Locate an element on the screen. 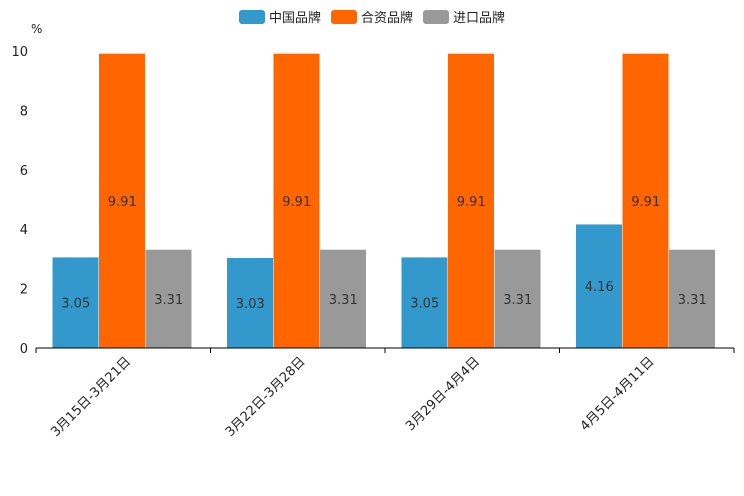 Image resolution: width=744 pixels, height=496 pixels. legend-label-joint-venture-brand: 合资品牌 is located at coordinates (386, 18).